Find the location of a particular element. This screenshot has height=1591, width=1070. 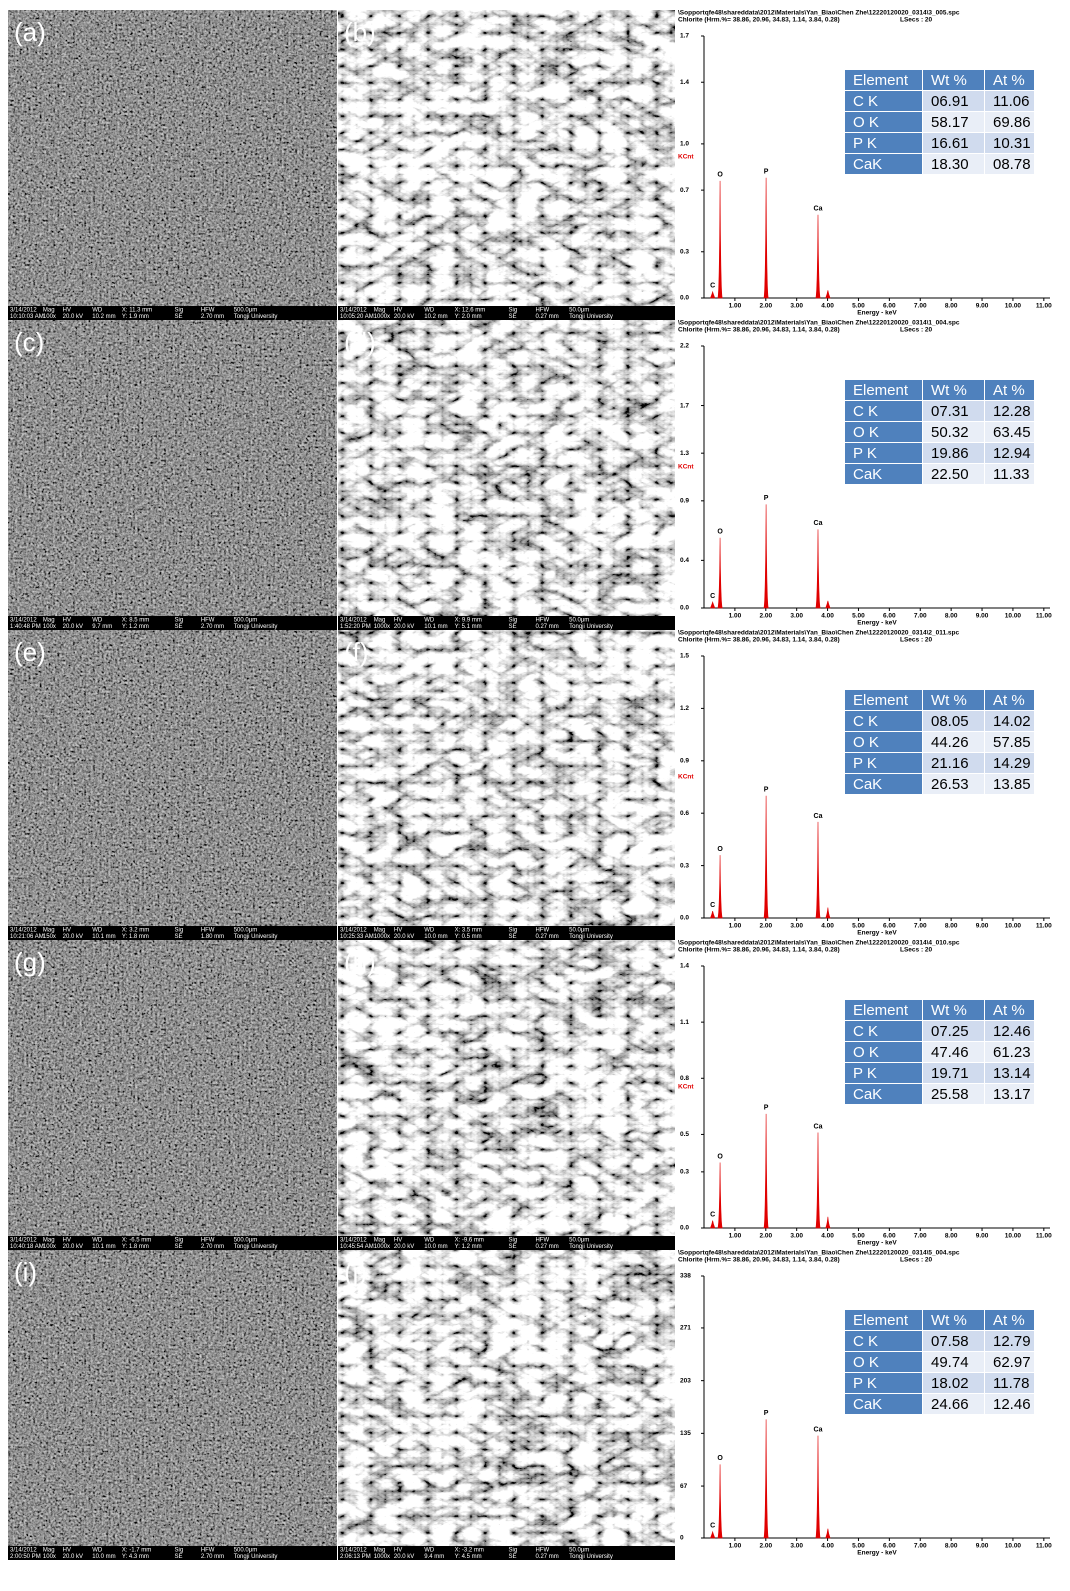

panel-label: (g) is located at coordinates (30, 962).